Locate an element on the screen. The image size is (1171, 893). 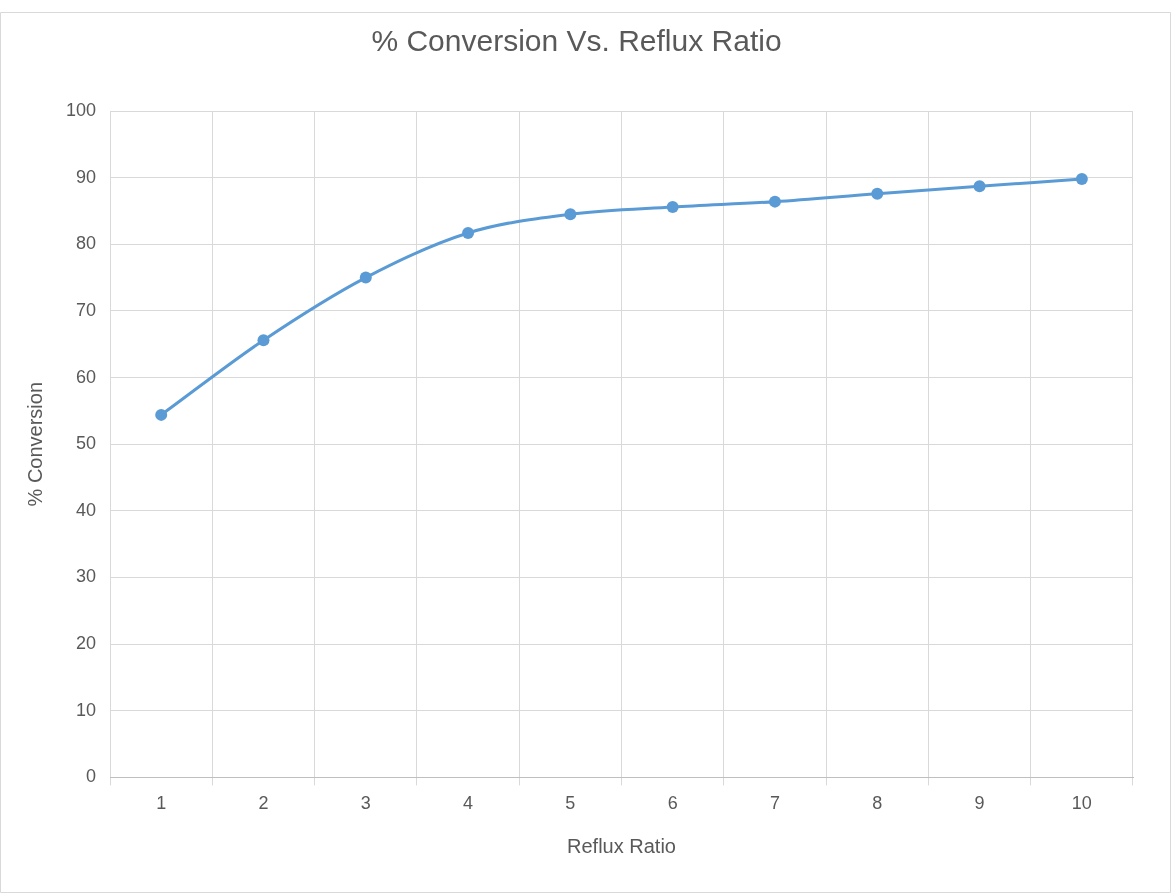
y-tick-label: 20 is located at coordinates (86, 643).